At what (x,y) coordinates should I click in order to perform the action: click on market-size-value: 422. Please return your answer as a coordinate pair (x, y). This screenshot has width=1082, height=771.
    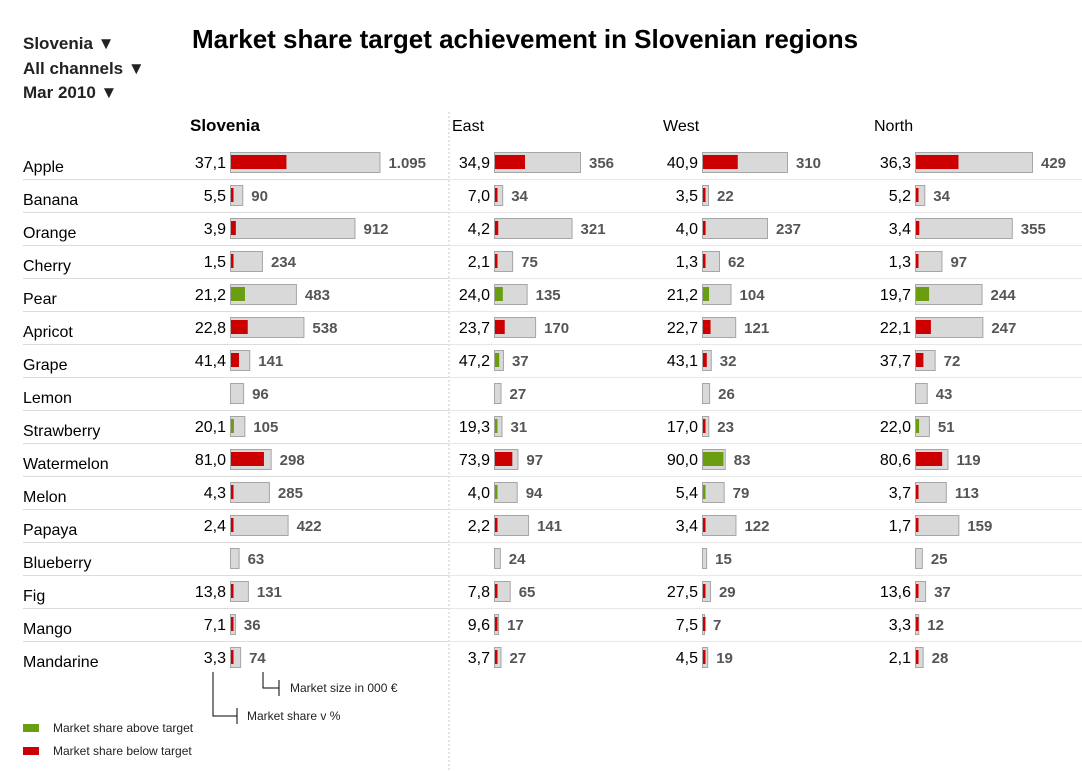
    Looking at the image, I should click on (309, 526).